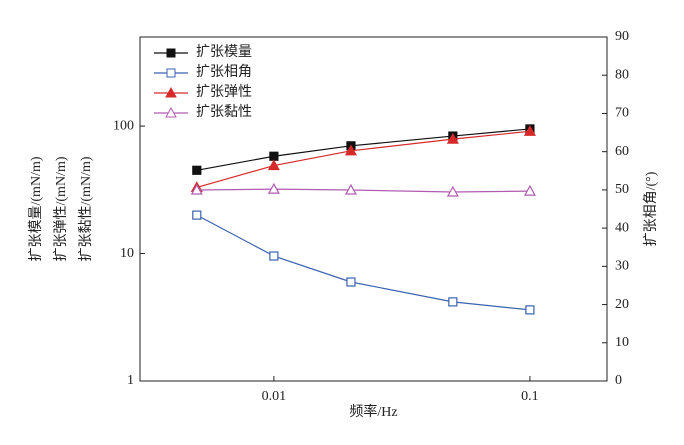 Image resolution: width=684 pixels, height=445 pixels. What do you see at coordinates (622, 36) in the screenshot?
I see `y2-tick-label: 90` at bounding box center [622, 36].